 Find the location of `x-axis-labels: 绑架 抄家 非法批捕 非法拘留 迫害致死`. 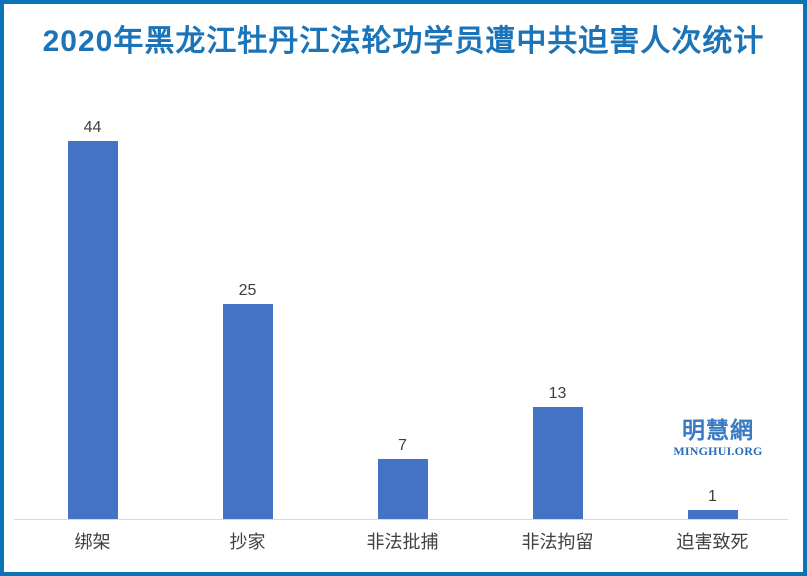

x-axis-labels: 绑架 抄家 非法批捕 非法拘留 迫害致死 is located at coordinates (402, 541).